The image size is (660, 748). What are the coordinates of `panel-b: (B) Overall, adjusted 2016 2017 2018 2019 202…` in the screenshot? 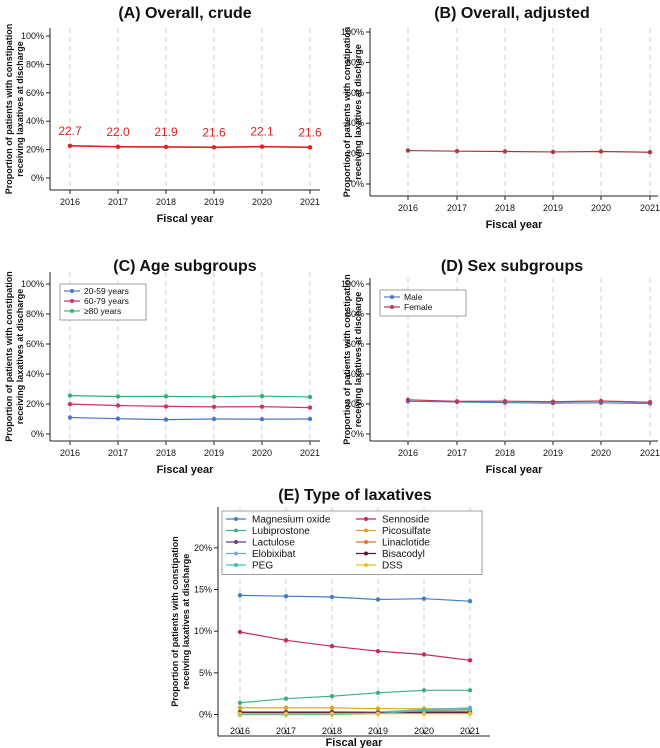 It's located at (500, 118).